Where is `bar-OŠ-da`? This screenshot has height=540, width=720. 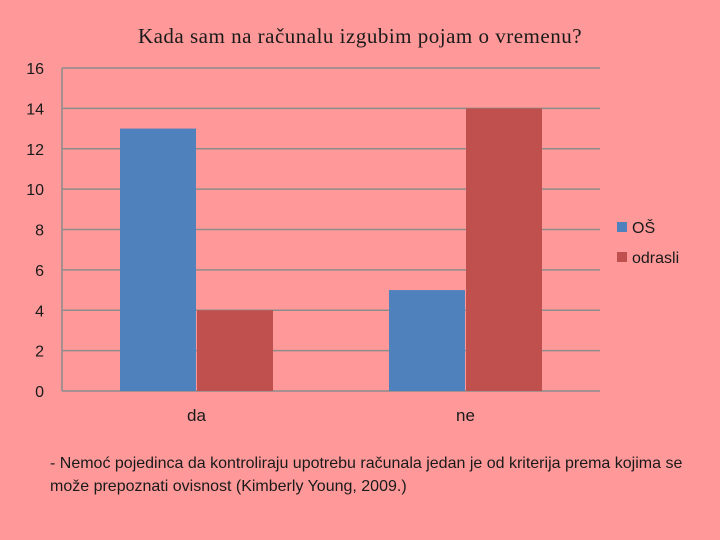
bar-OŠ-da is located at coordinates (158, 259).